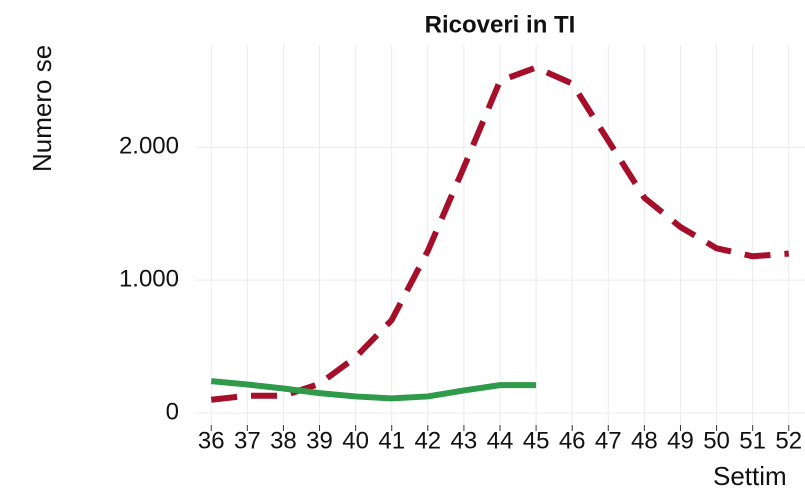  I want to click on y-tick-label: 0, so click(172, 411).